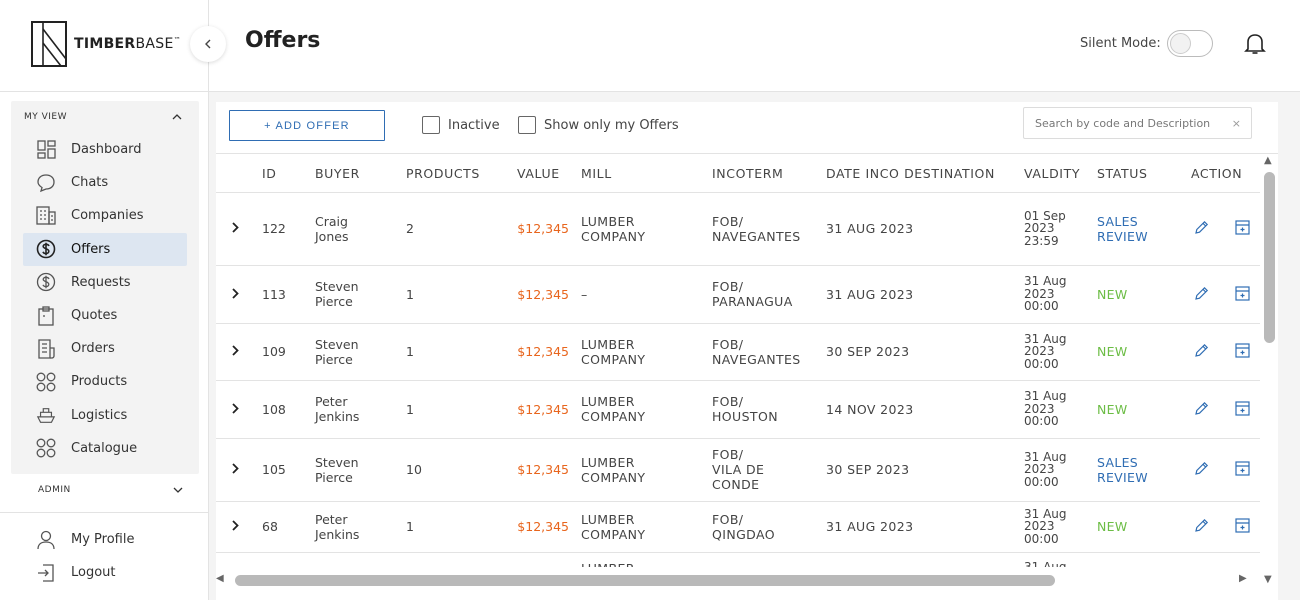 This screenshot has width=1300, height=600. What do you see at coordinates (1225, 174) in the screenshot?
I see `column-header-action: ACTION` at bounding box center [1225, 174].